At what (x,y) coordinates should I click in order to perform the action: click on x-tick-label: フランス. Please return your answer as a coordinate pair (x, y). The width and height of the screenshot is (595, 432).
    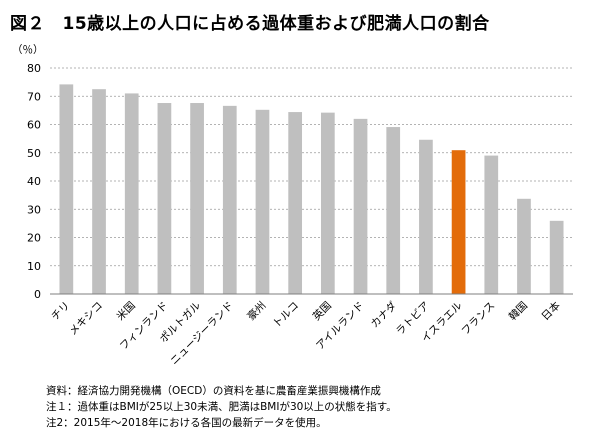
    Looking at the image, I should click on (478, 319).